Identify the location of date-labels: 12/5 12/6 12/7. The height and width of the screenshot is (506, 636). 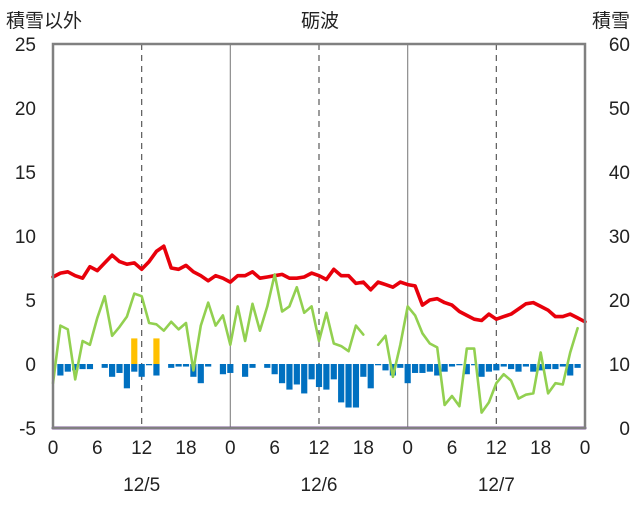
(319, 485).